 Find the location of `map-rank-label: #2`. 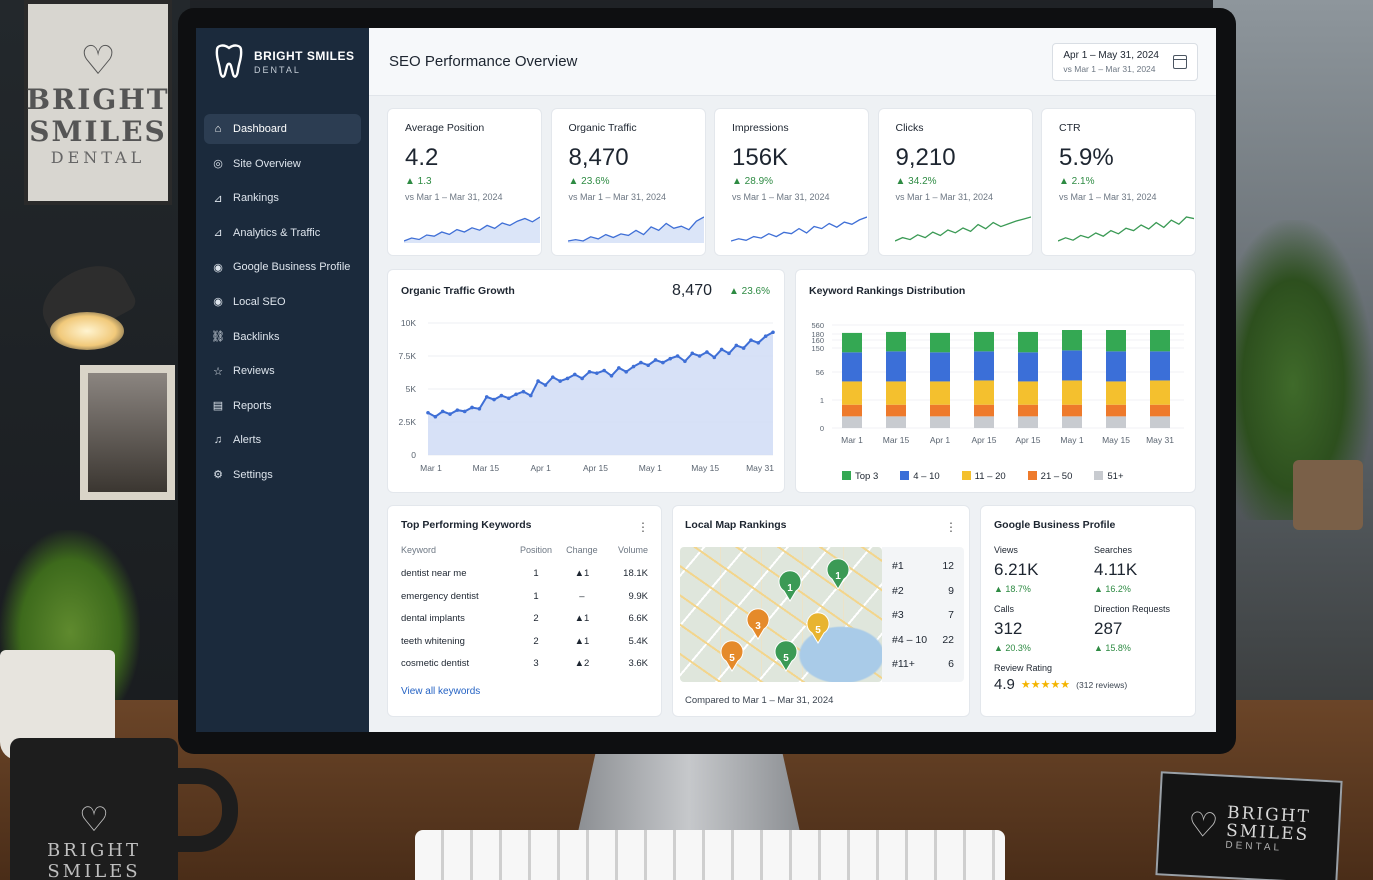

map-rank-label: #2 is located at coordinates (898, 590).